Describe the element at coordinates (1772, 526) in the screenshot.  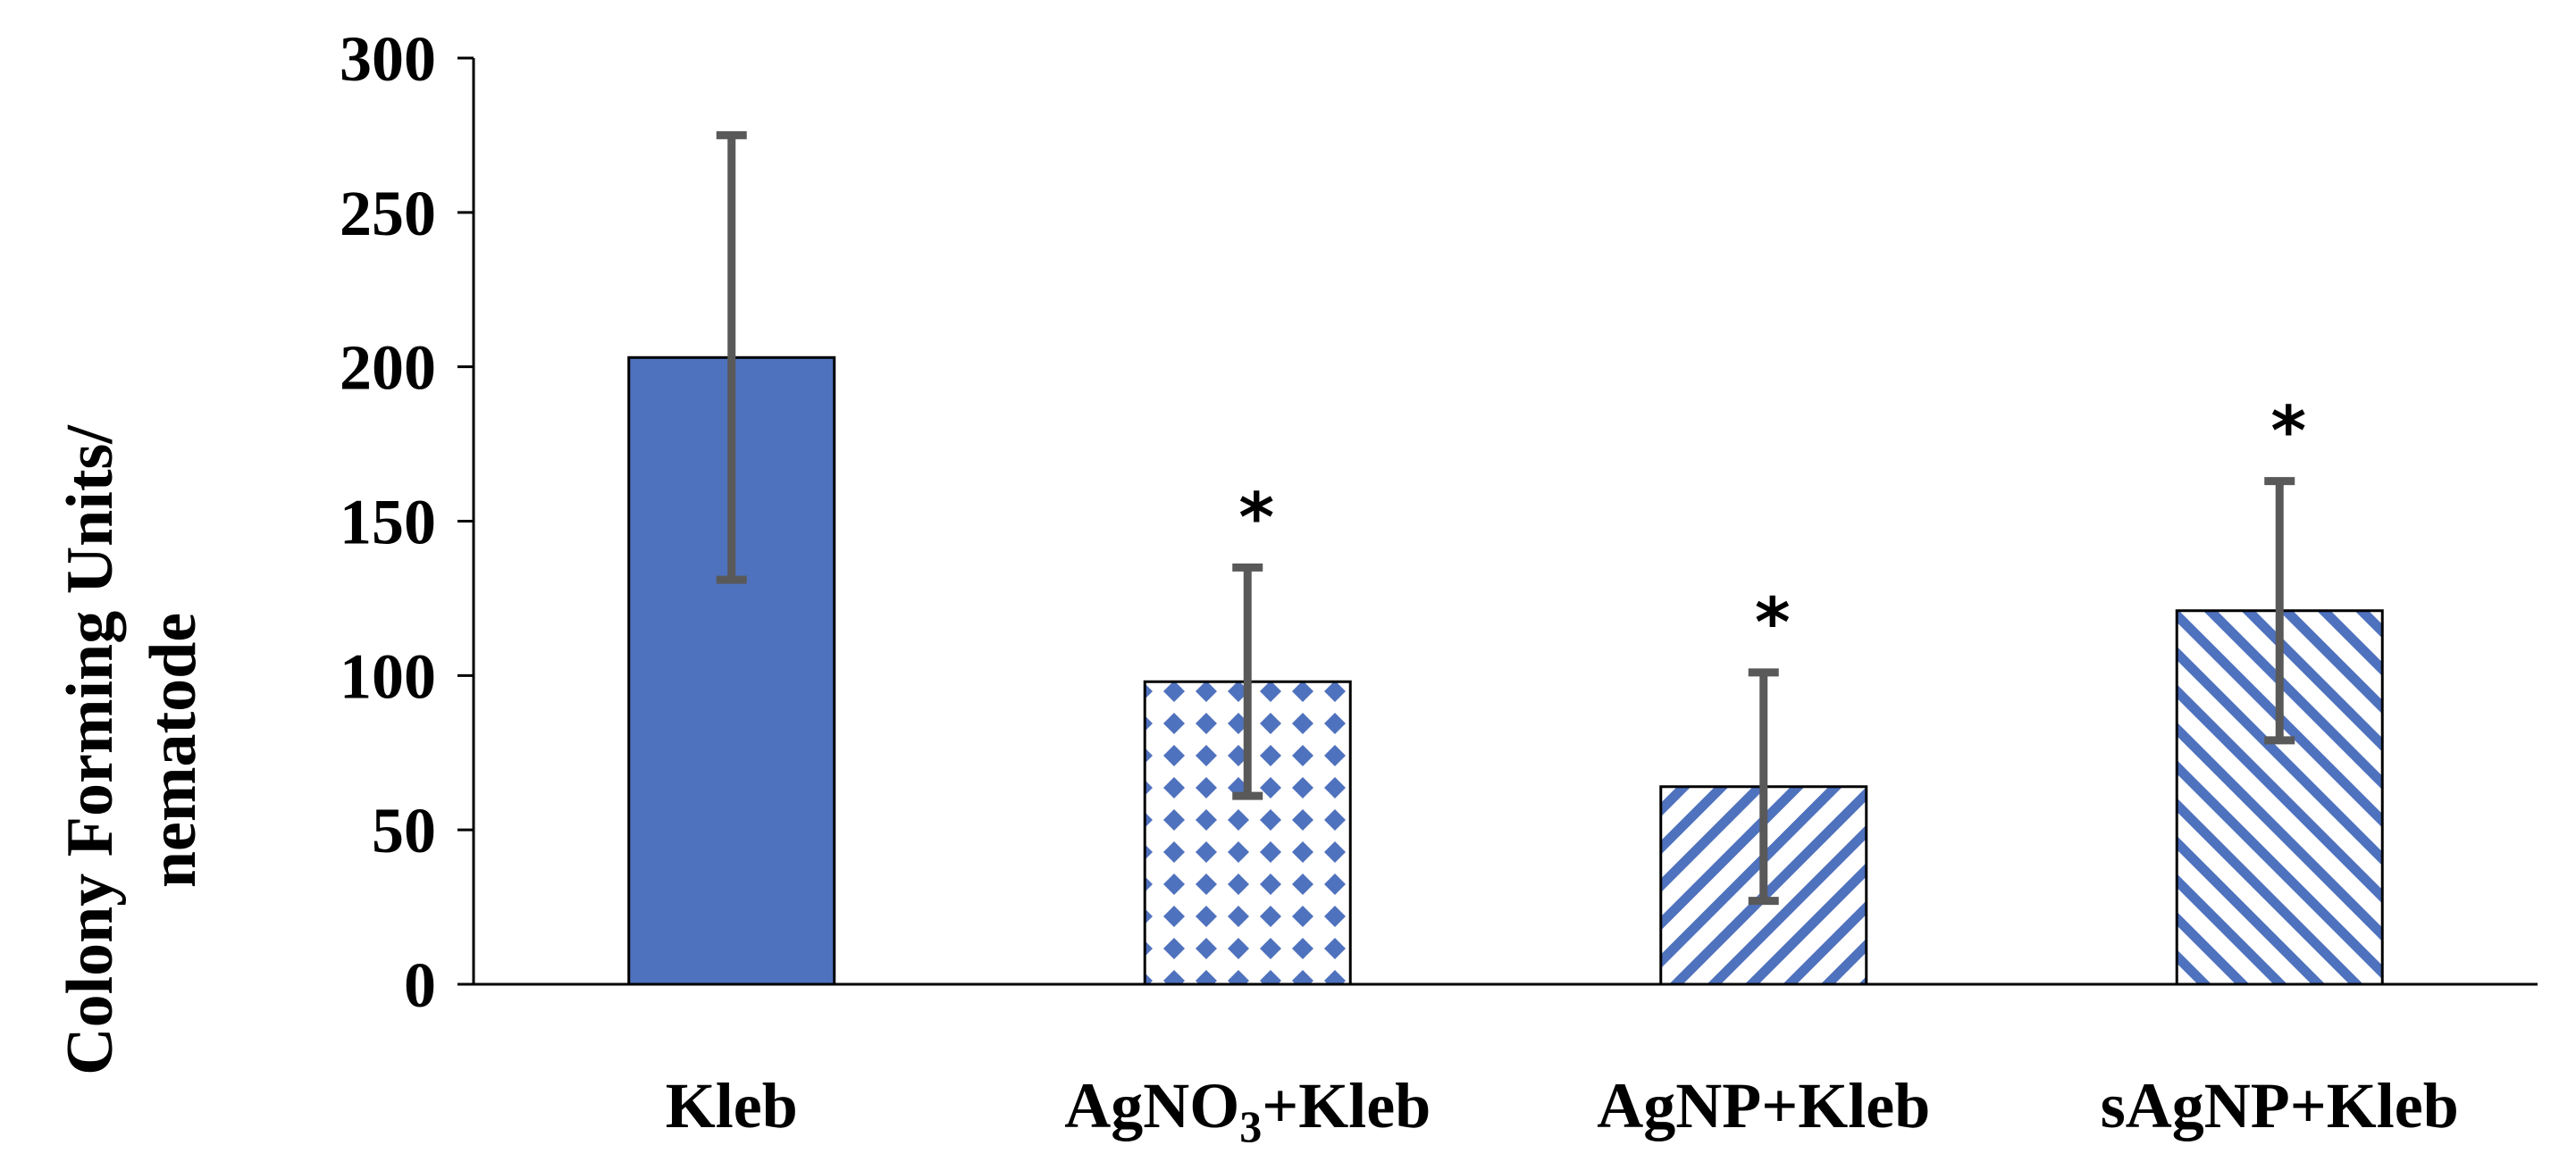
I see `significance-markers: * * *` at that location.